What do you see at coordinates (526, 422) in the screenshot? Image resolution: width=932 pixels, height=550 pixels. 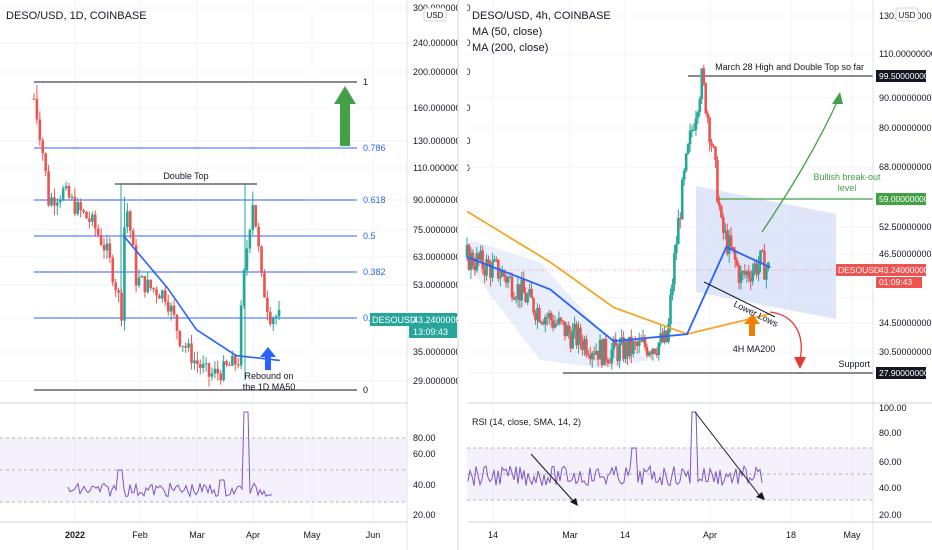 I see `rsi-legend: RSI (14, close, SMA, 14, 2)` at bounding box center [526, 422].